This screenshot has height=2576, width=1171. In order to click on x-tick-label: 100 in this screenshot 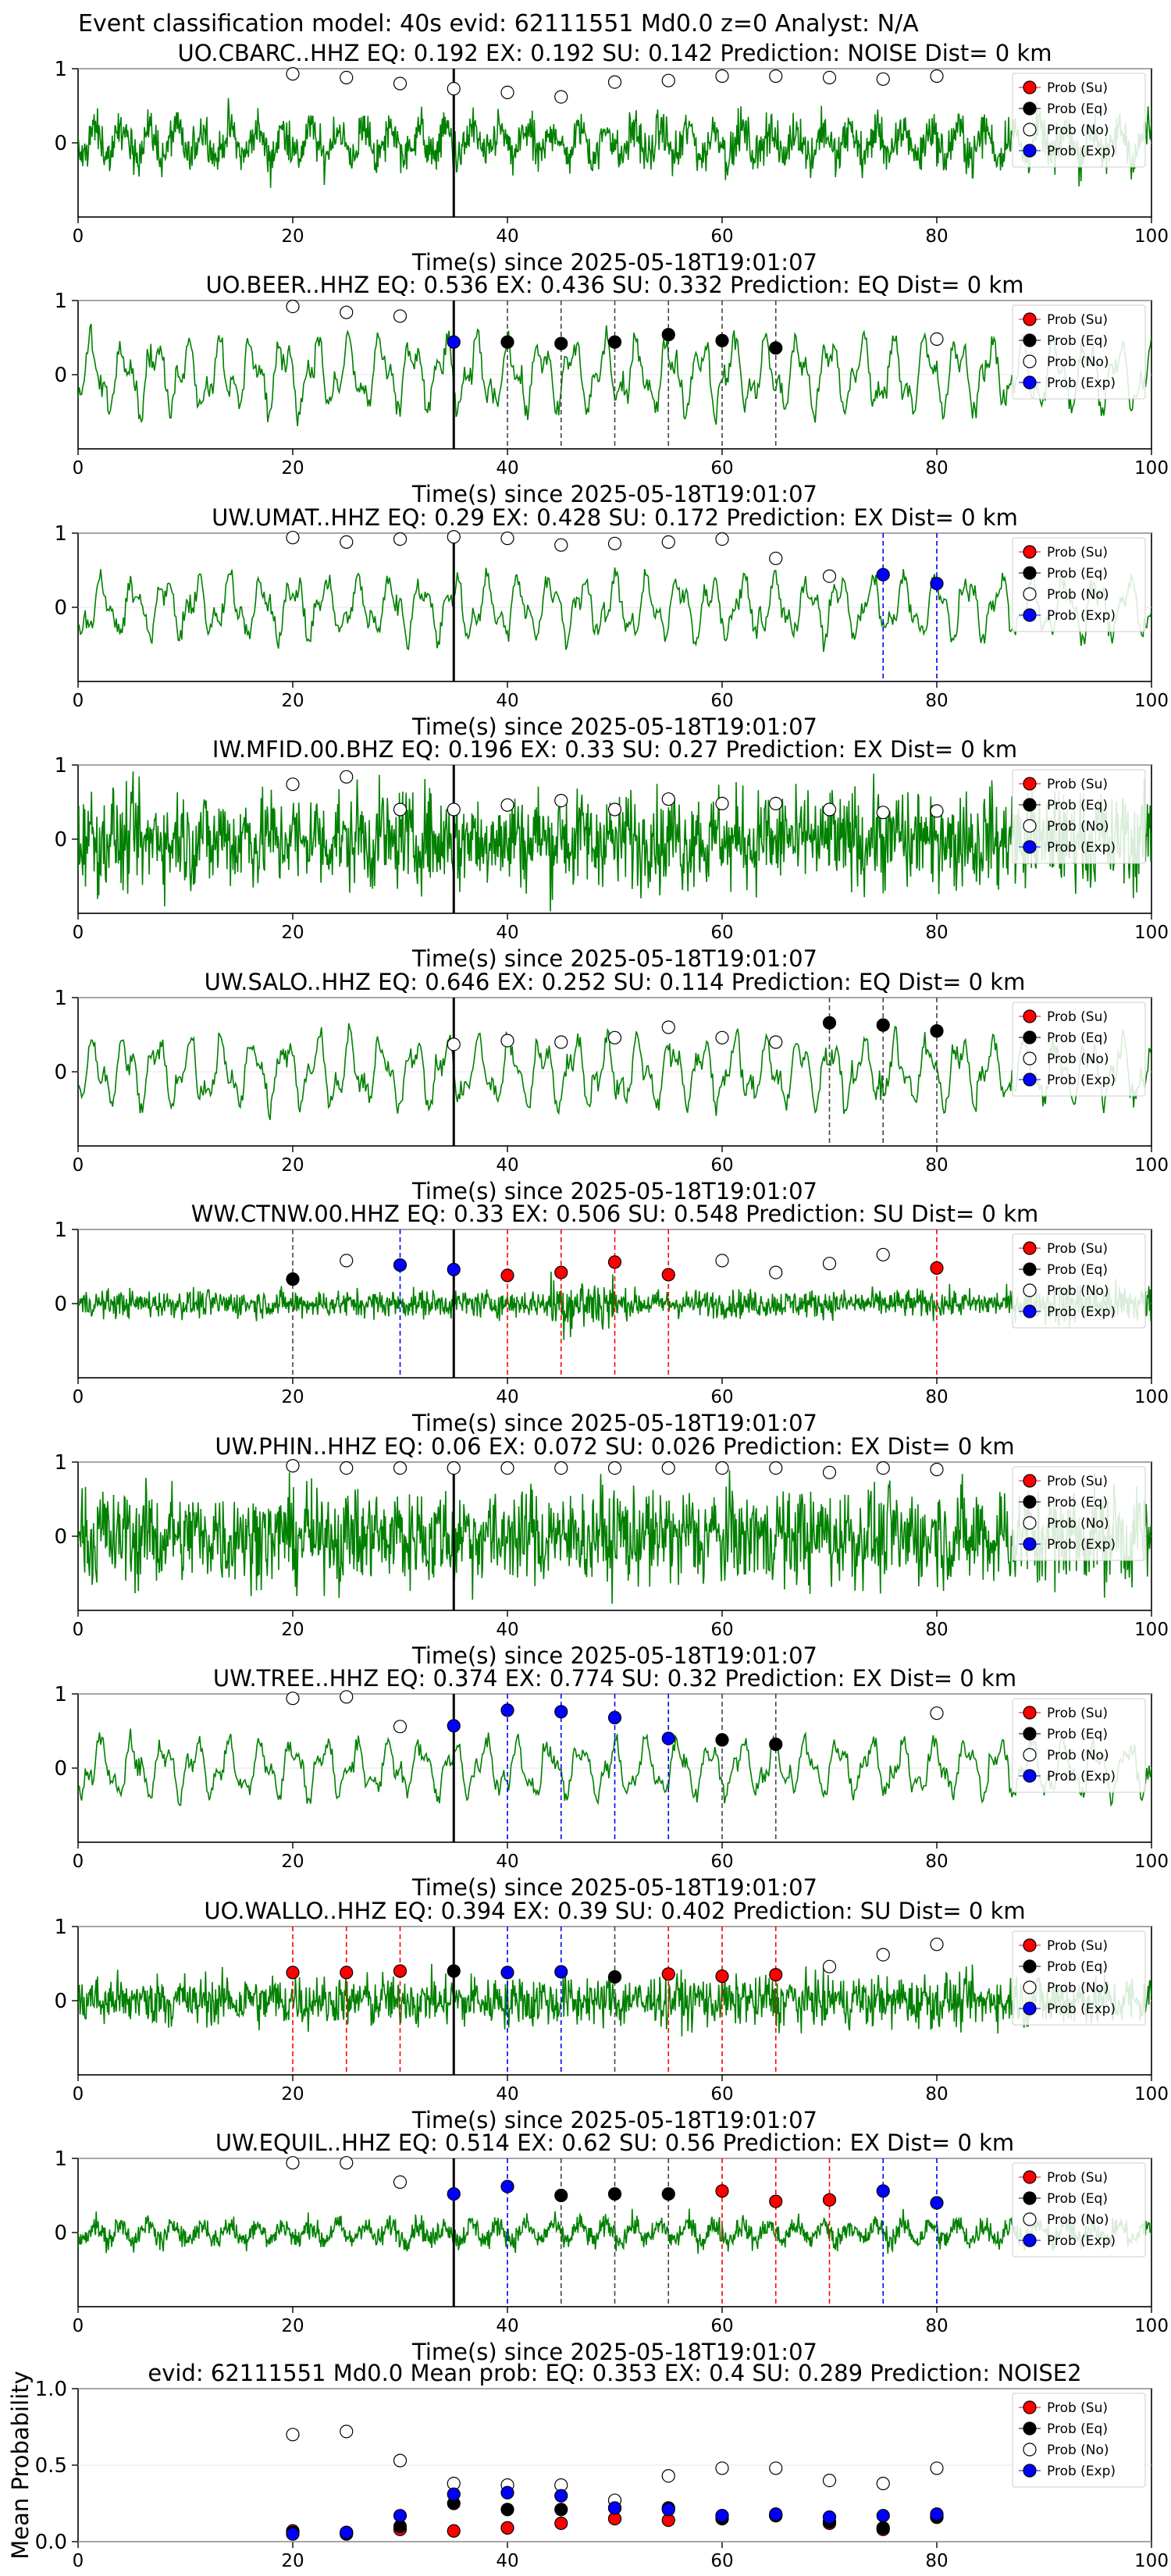, I will do `click(1151, 933)`.